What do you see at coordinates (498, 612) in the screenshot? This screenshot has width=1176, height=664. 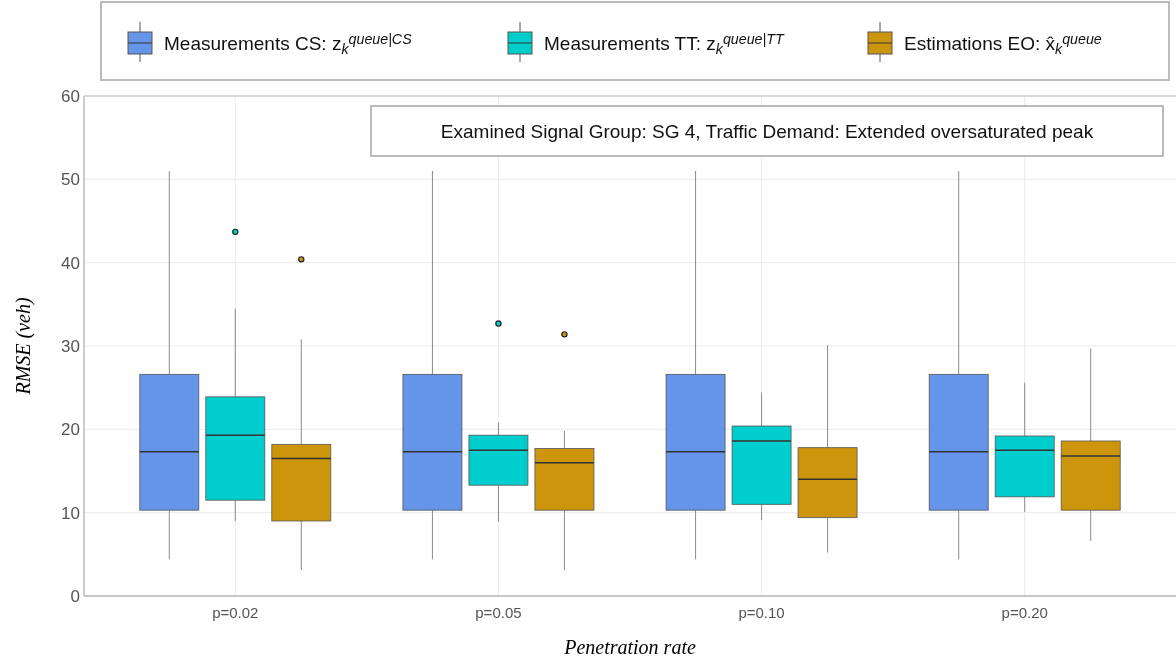 I see `x-tick-label: p=0.05` at bounding box center [498, 612].